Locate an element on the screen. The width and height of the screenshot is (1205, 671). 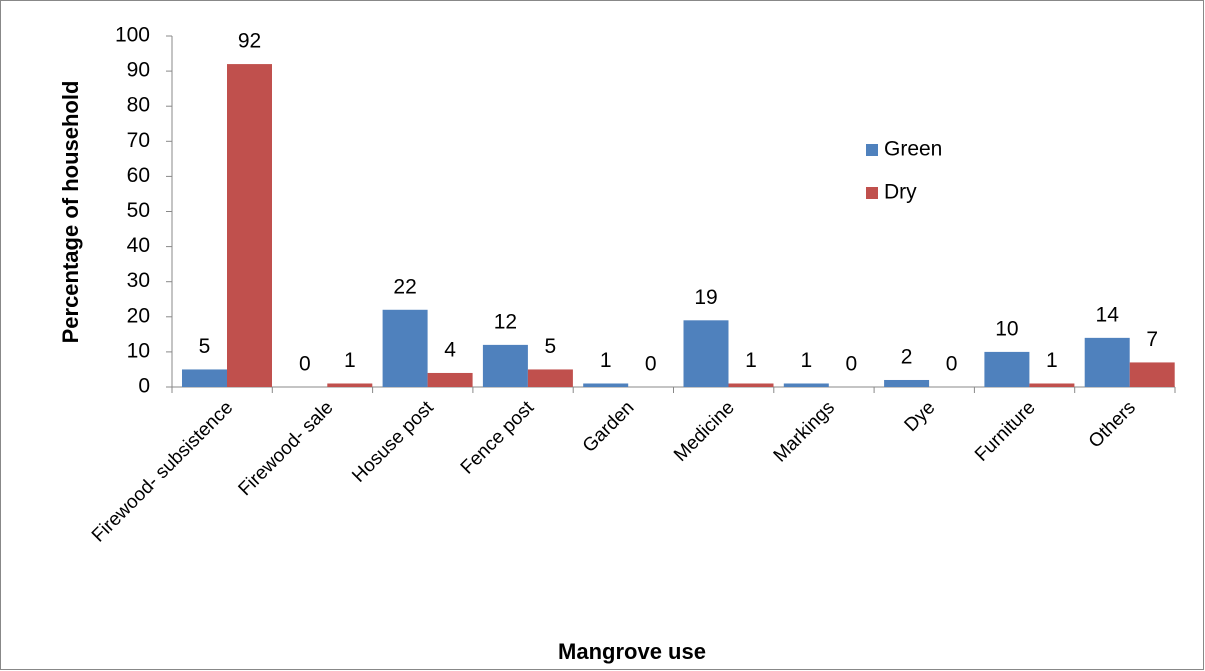
y-tick-label: 0 is located at coordinates (144, 386).